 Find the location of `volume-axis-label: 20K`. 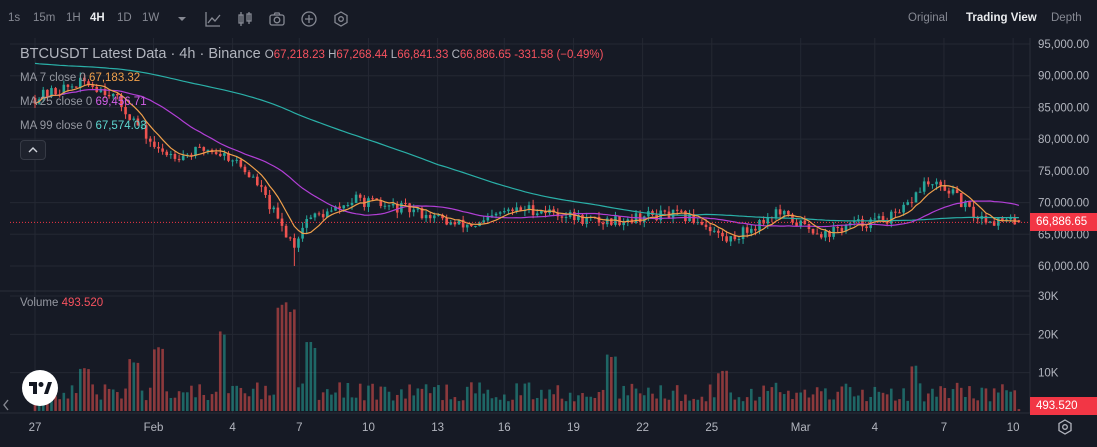

volume-axis-label: 20K is located at coordinates (1048, 335).